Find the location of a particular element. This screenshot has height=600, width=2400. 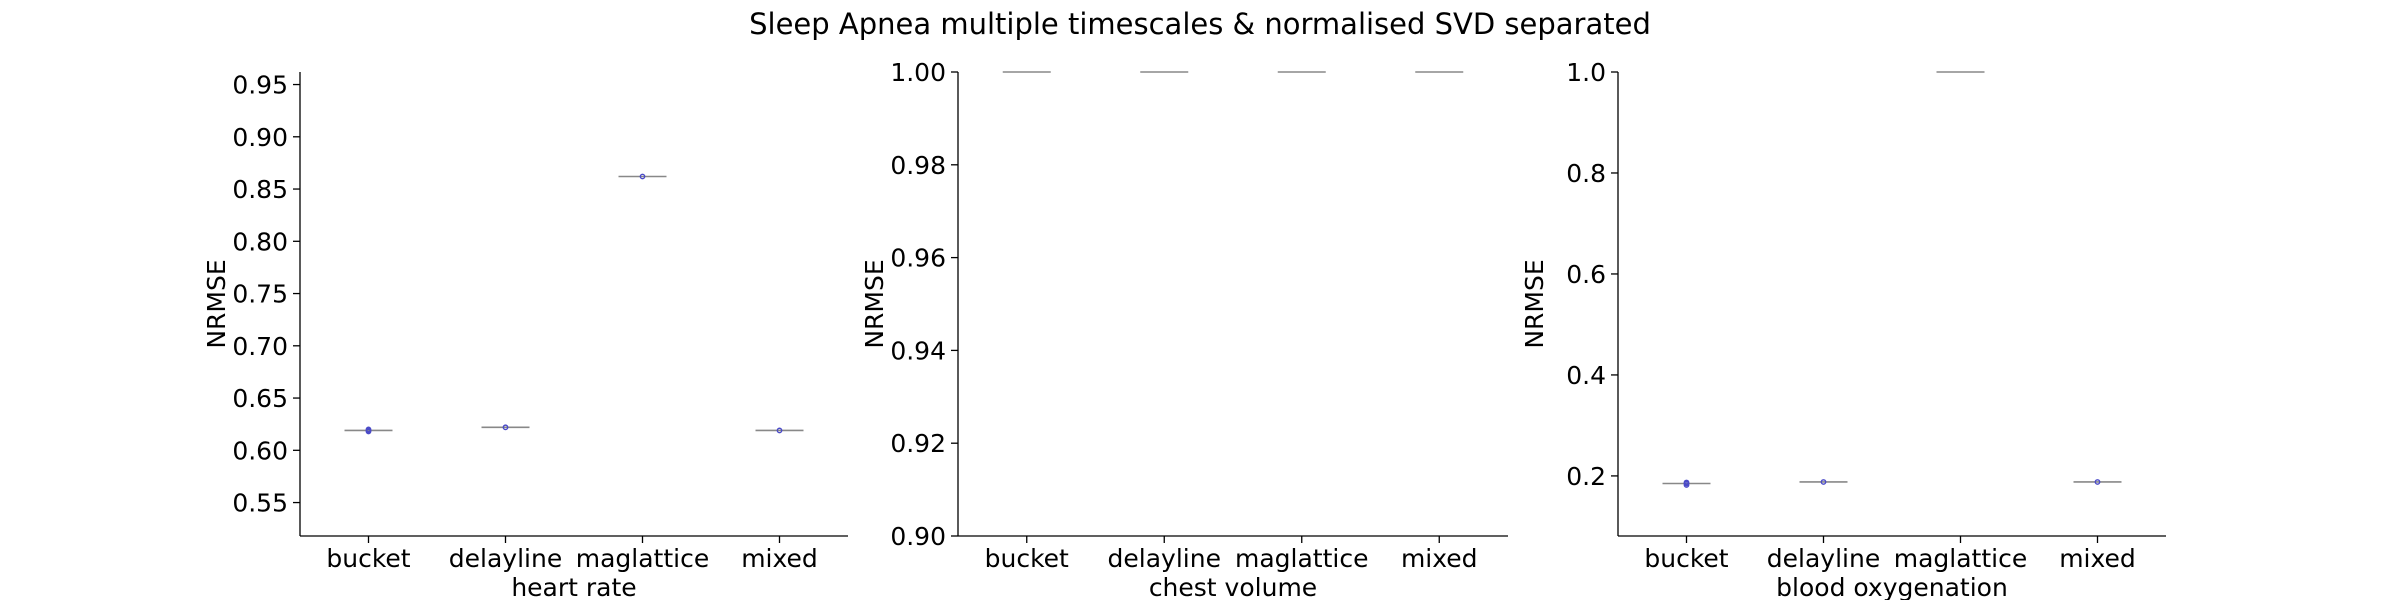

y-tick-label: 0.8 is located at coordinates (1586, 173).